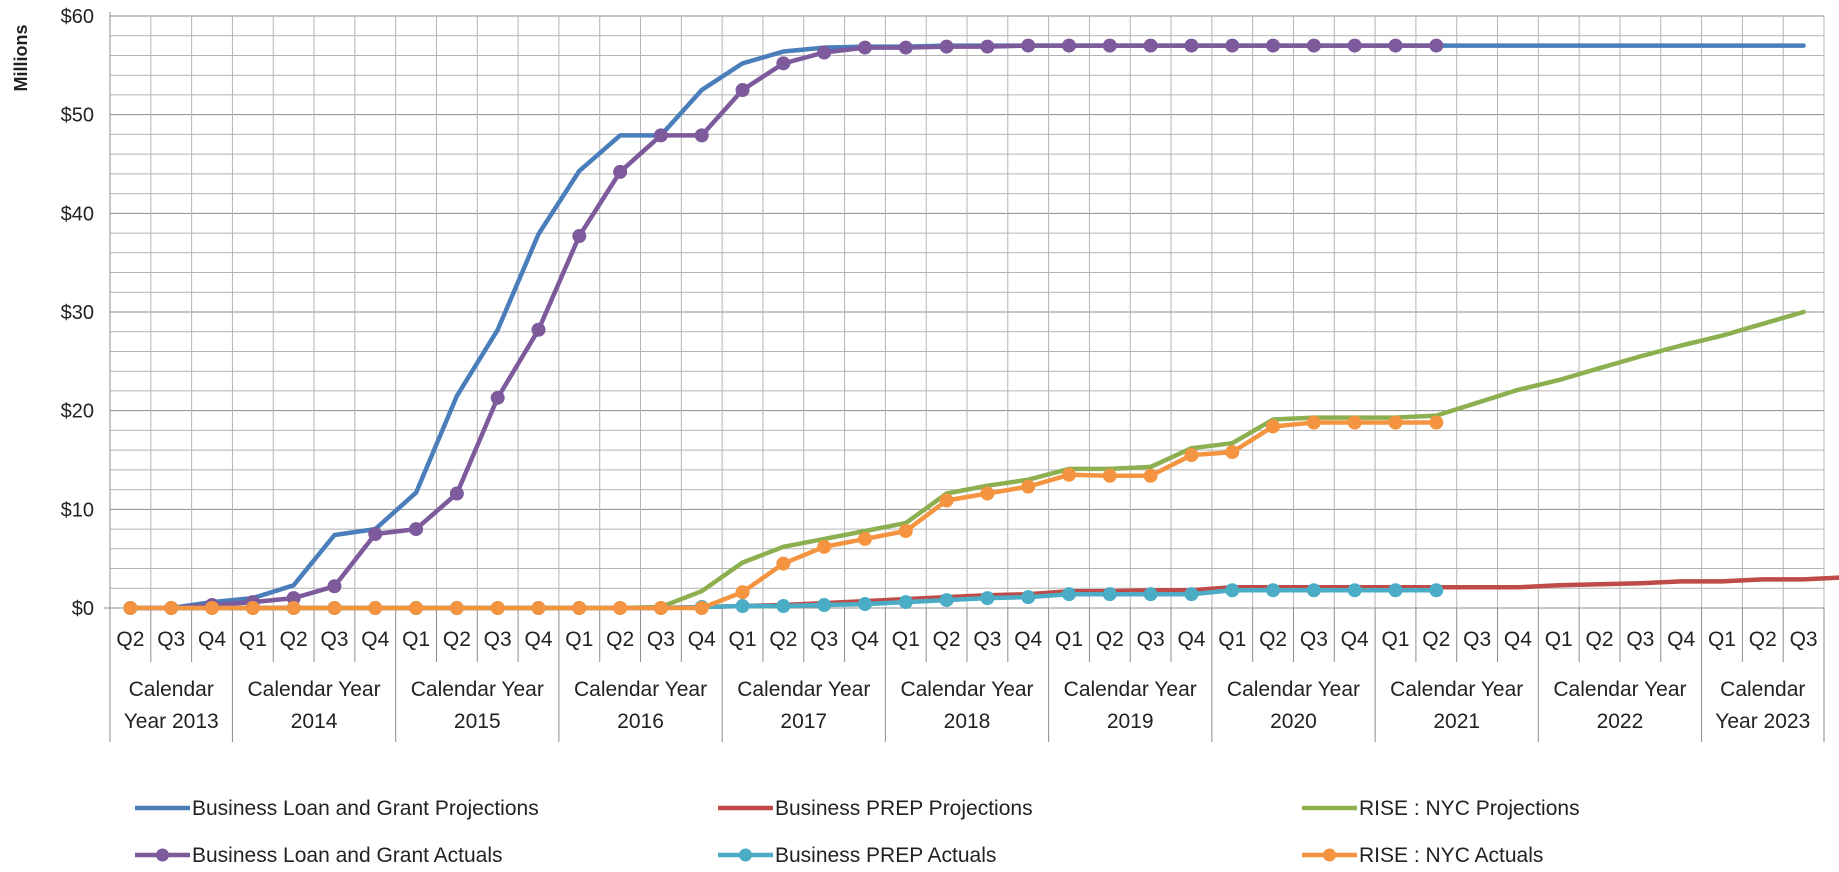  Describe the element at coordinates (21, 58) in the screenshot. I see `y-axis-title: Millions` at that location.